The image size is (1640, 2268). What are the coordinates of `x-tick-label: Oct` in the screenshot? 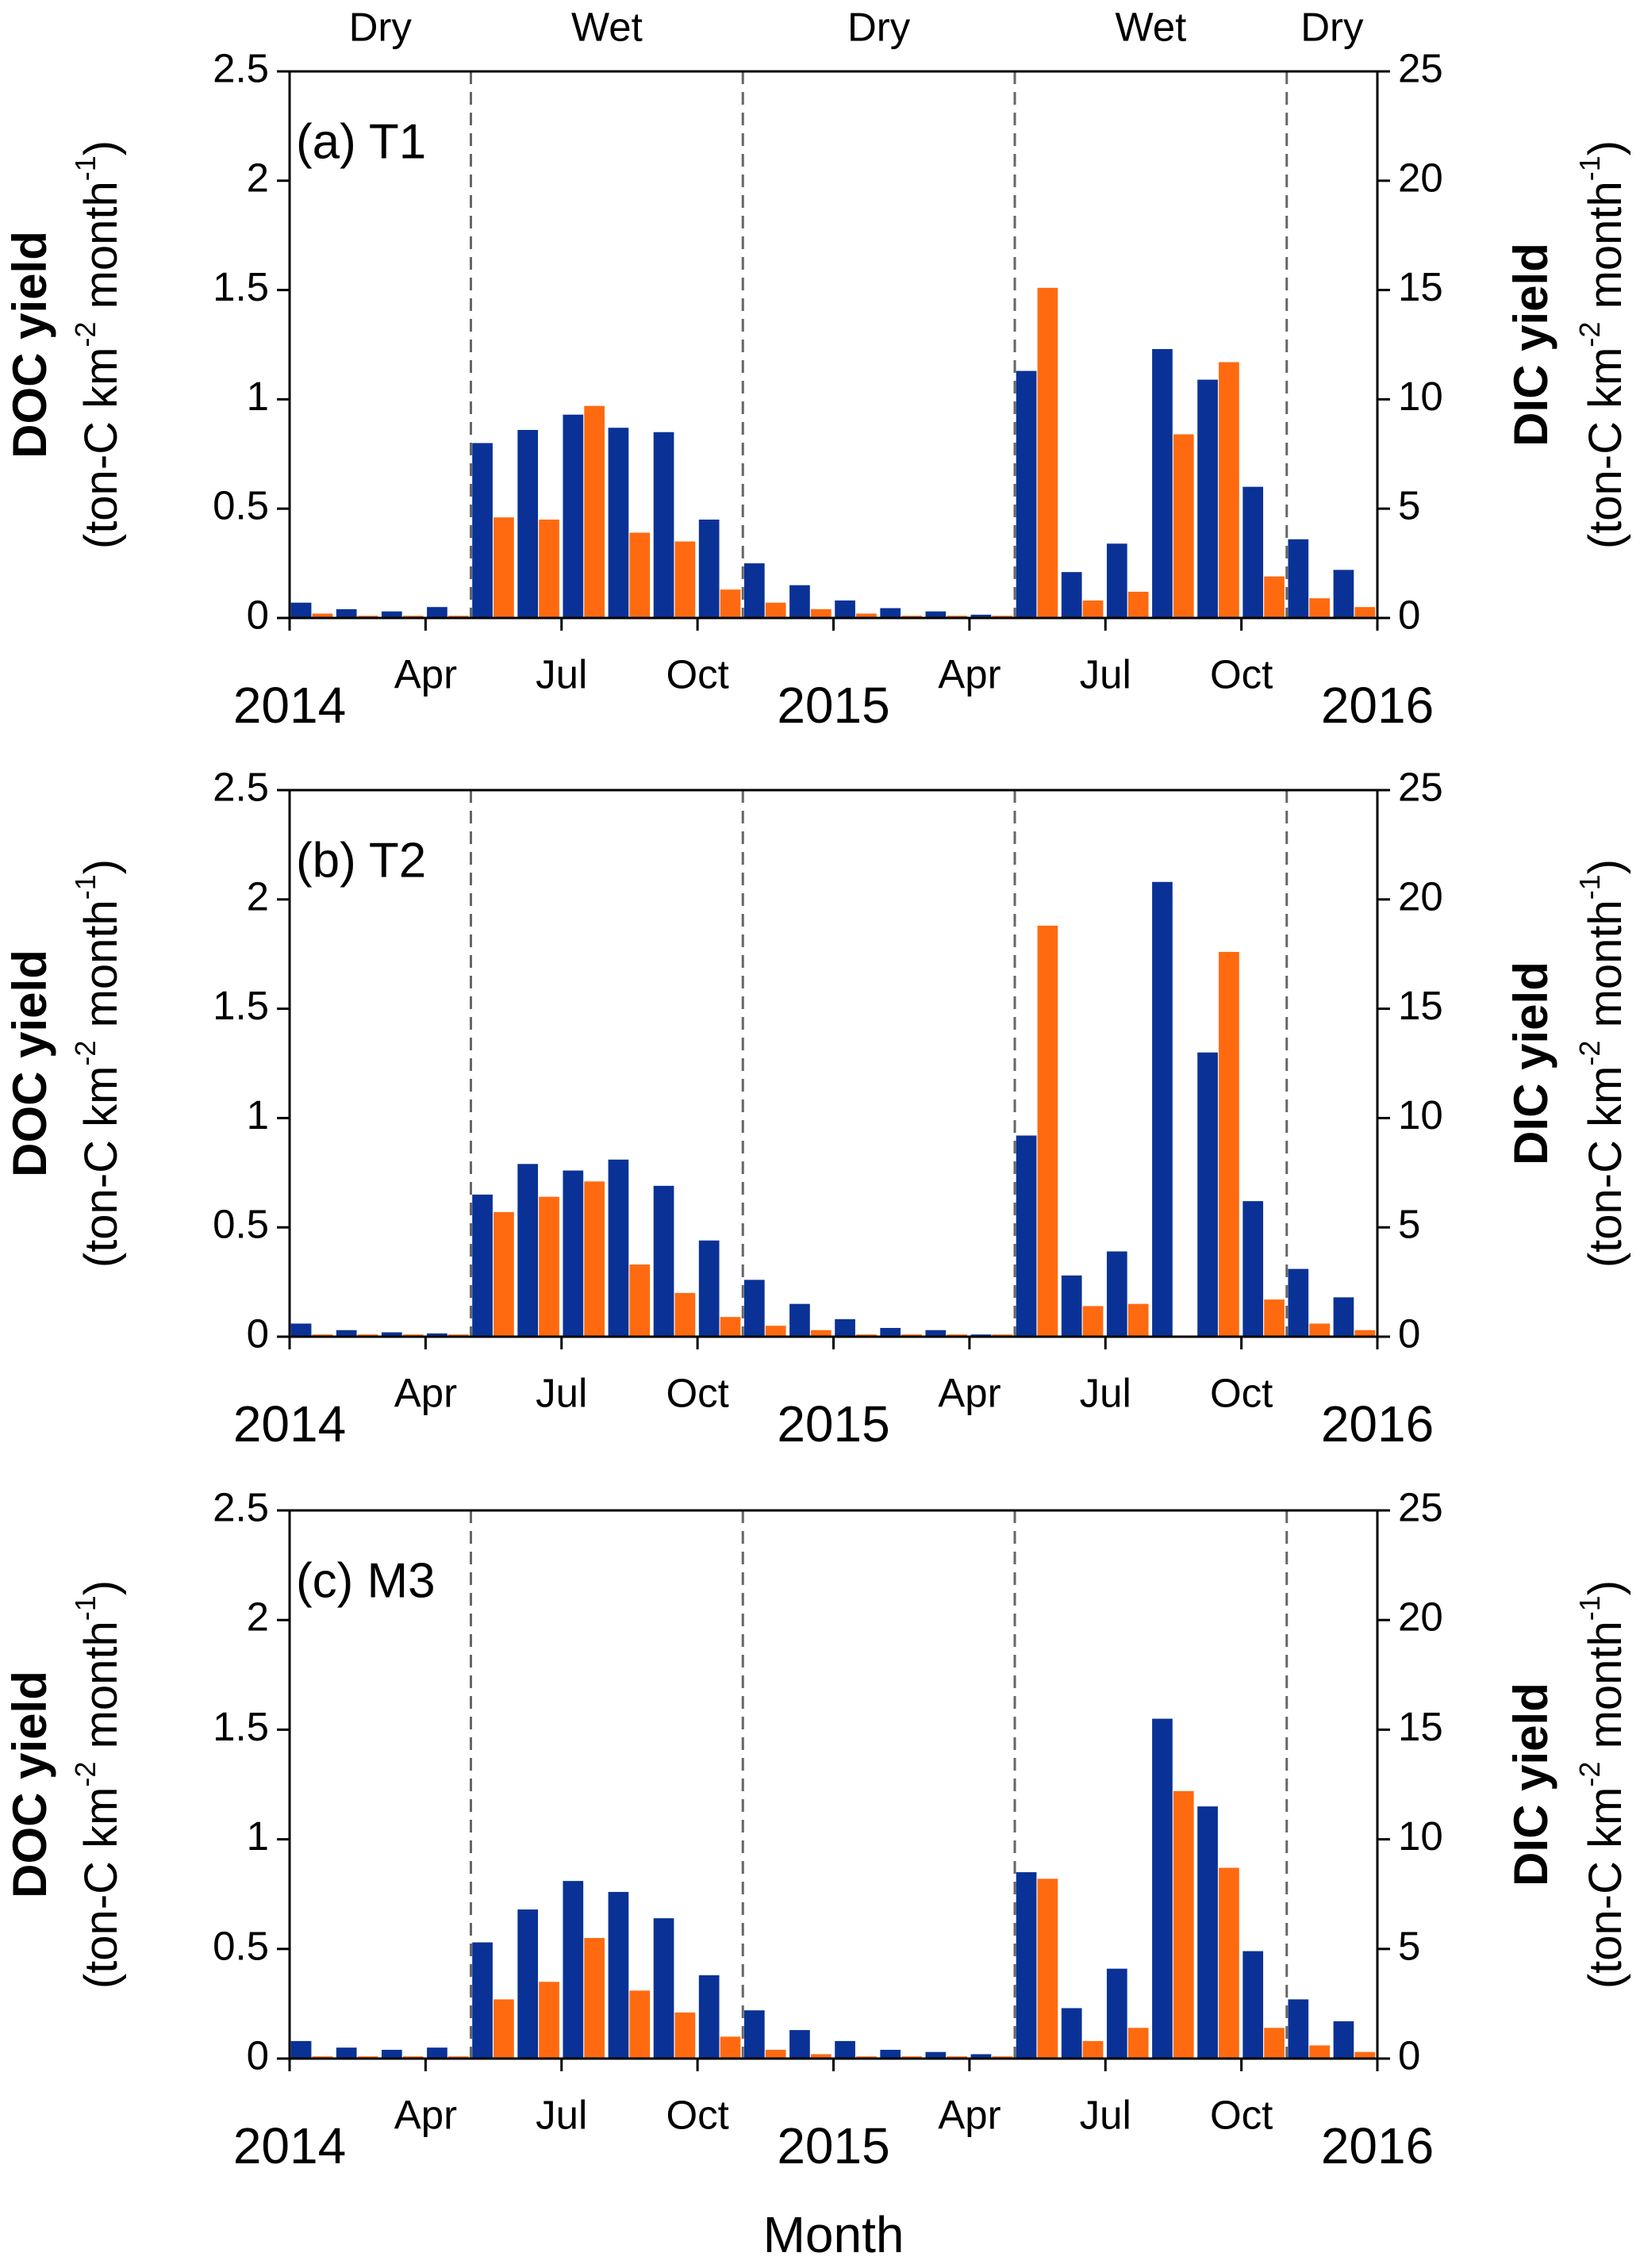 It's located at (1241, 1393).